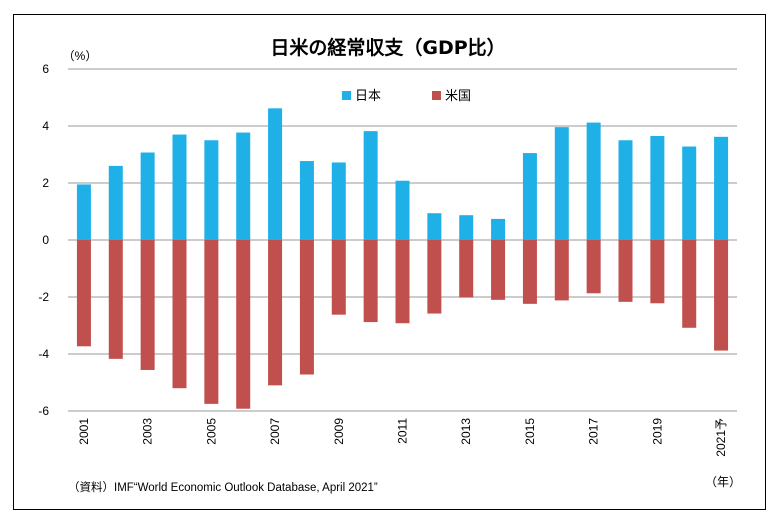 The height and width of the screenshot is (528, 781). Describe the element at coordinates (402, 282) in the screenshot. I see `bar-us-2011` at that location.